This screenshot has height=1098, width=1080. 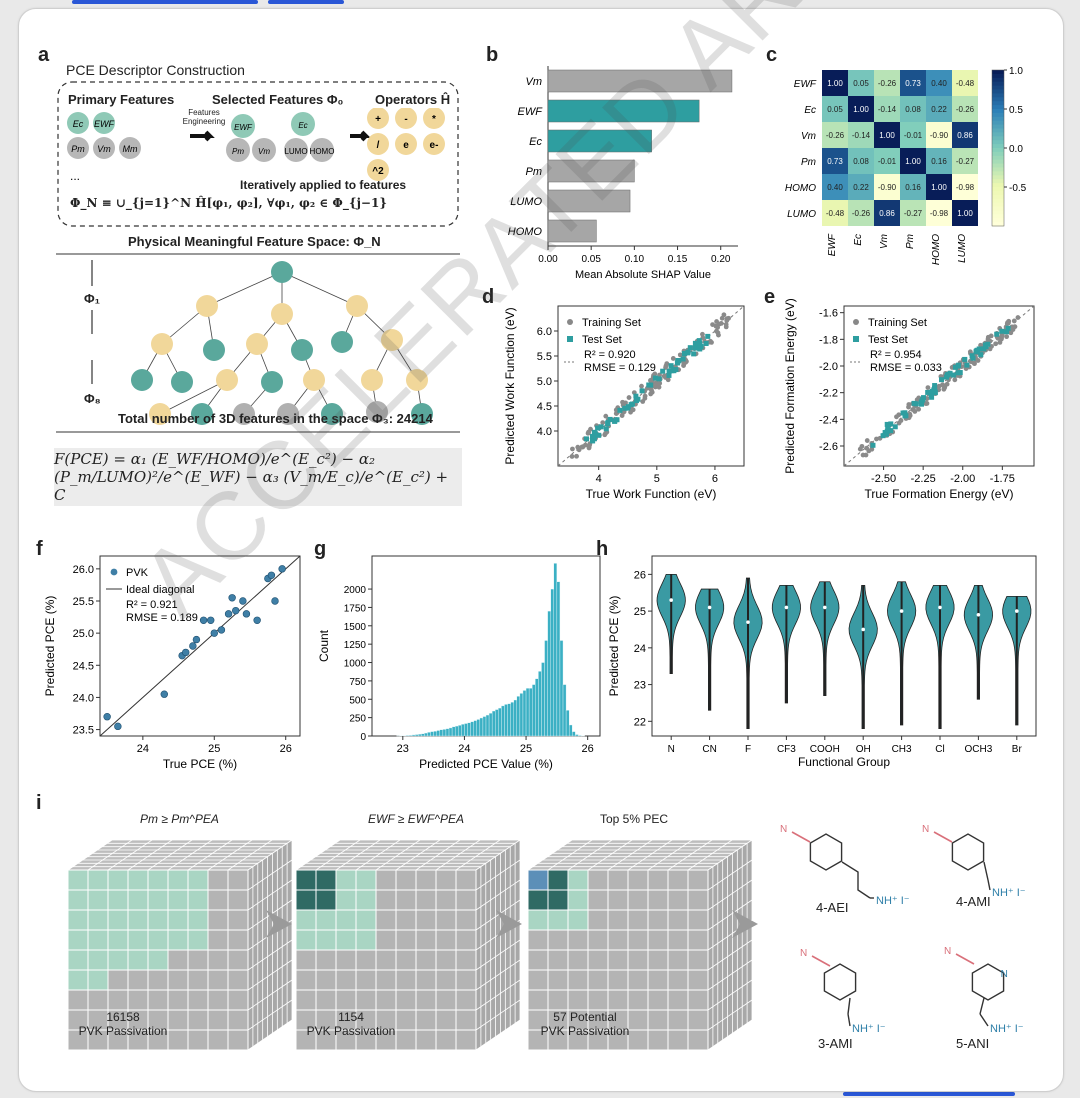 What do you see at coordinates (828, 340) in the screenshot?
I see `y-tick-label: -1.8` at bounding box center [828, 340].